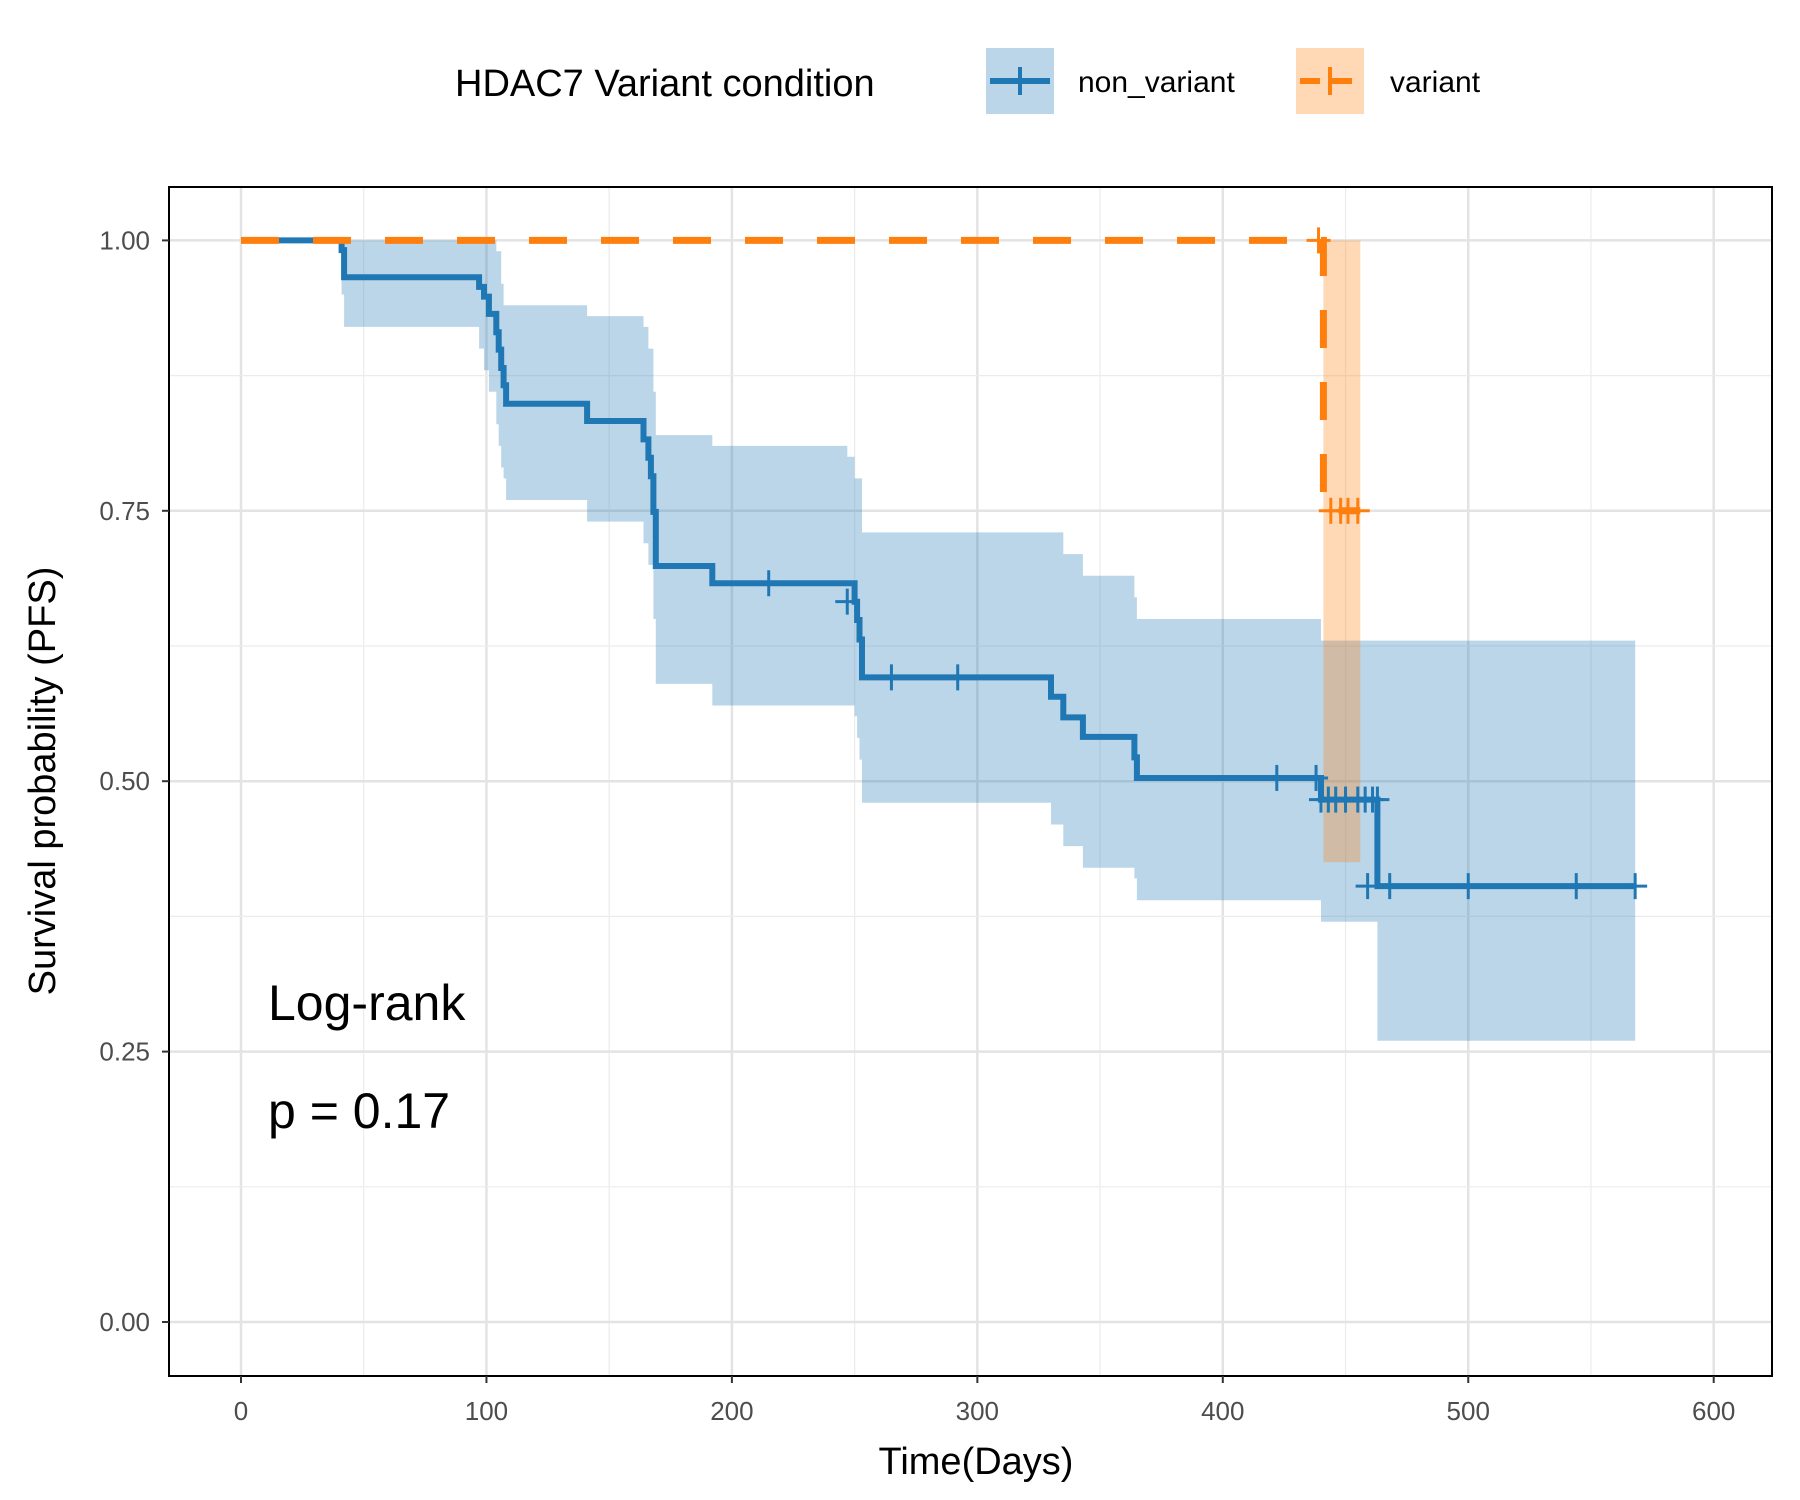  What do you see at coordinates (1156, 82) in the screenshot?
I see `legend-label-non-variant: non_variant` at bounding box center [1156, 82].